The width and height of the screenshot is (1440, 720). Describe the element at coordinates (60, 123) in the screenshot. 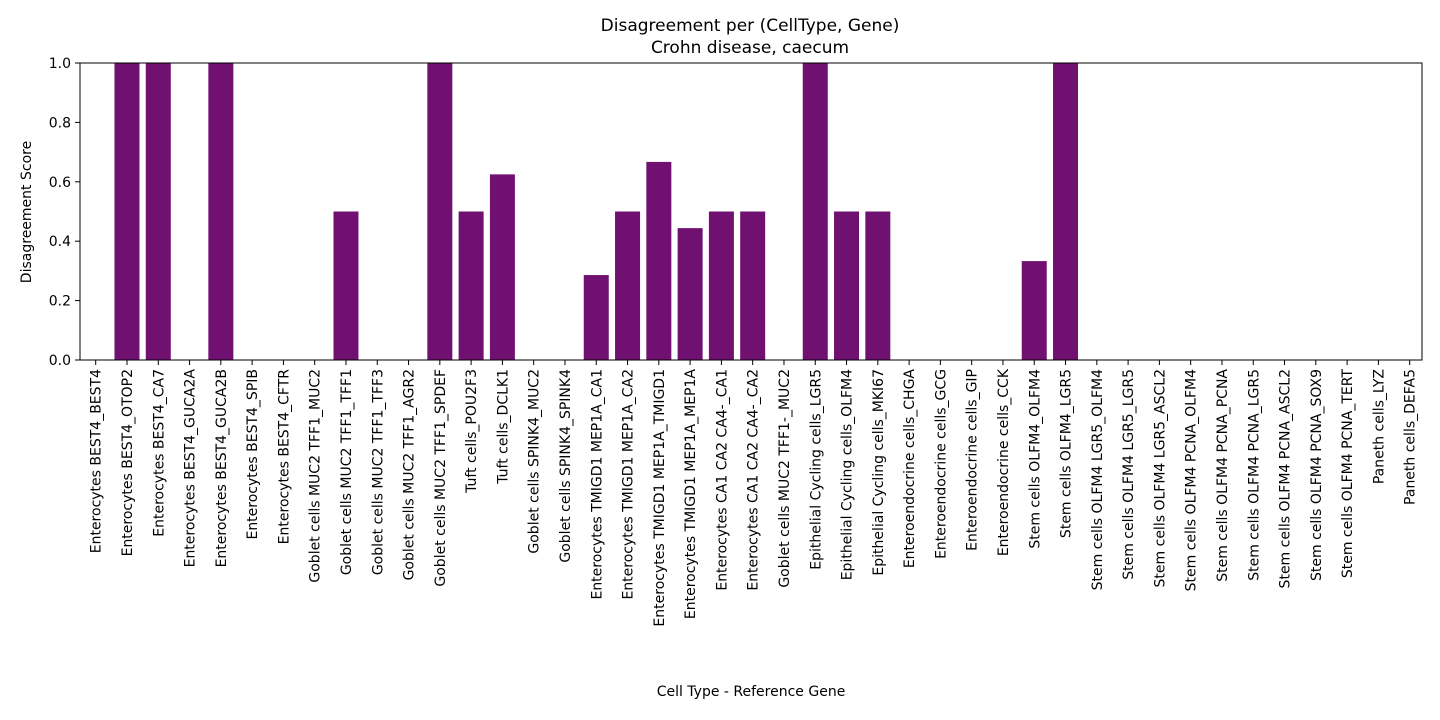

I see `y-tick-label: 0.8` at that location.